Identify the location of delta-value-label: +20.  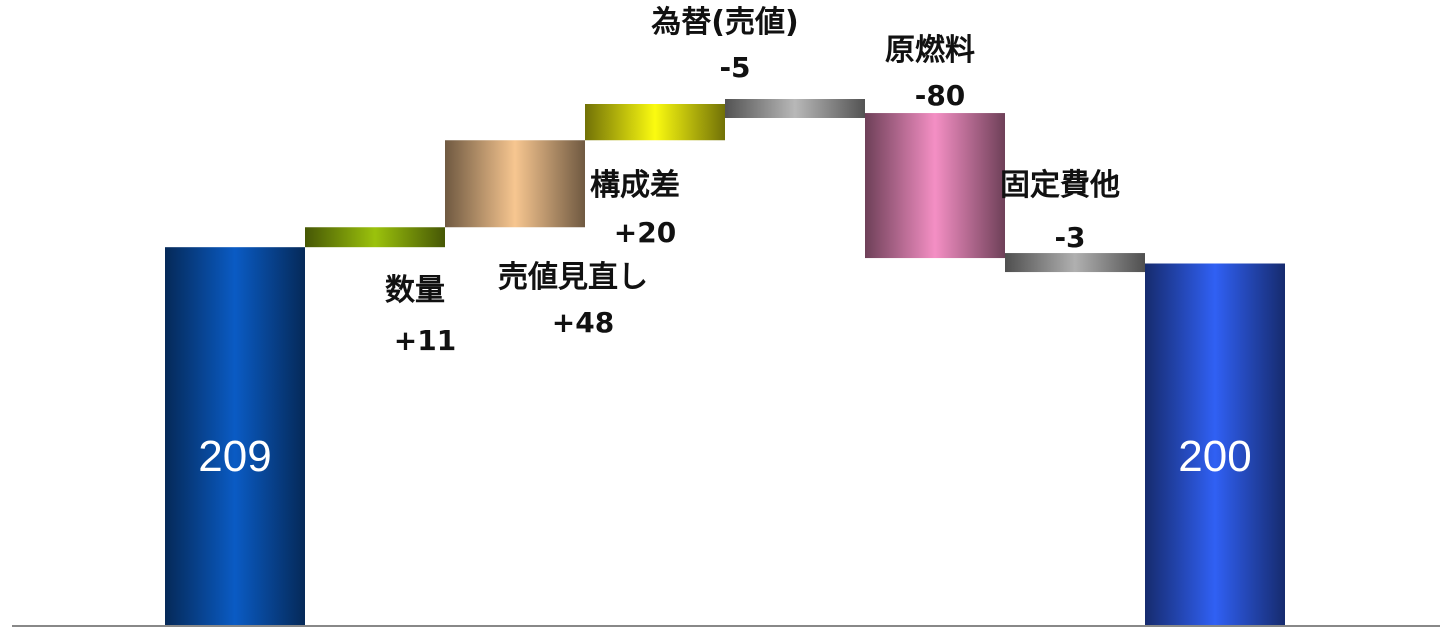
(645, 232).